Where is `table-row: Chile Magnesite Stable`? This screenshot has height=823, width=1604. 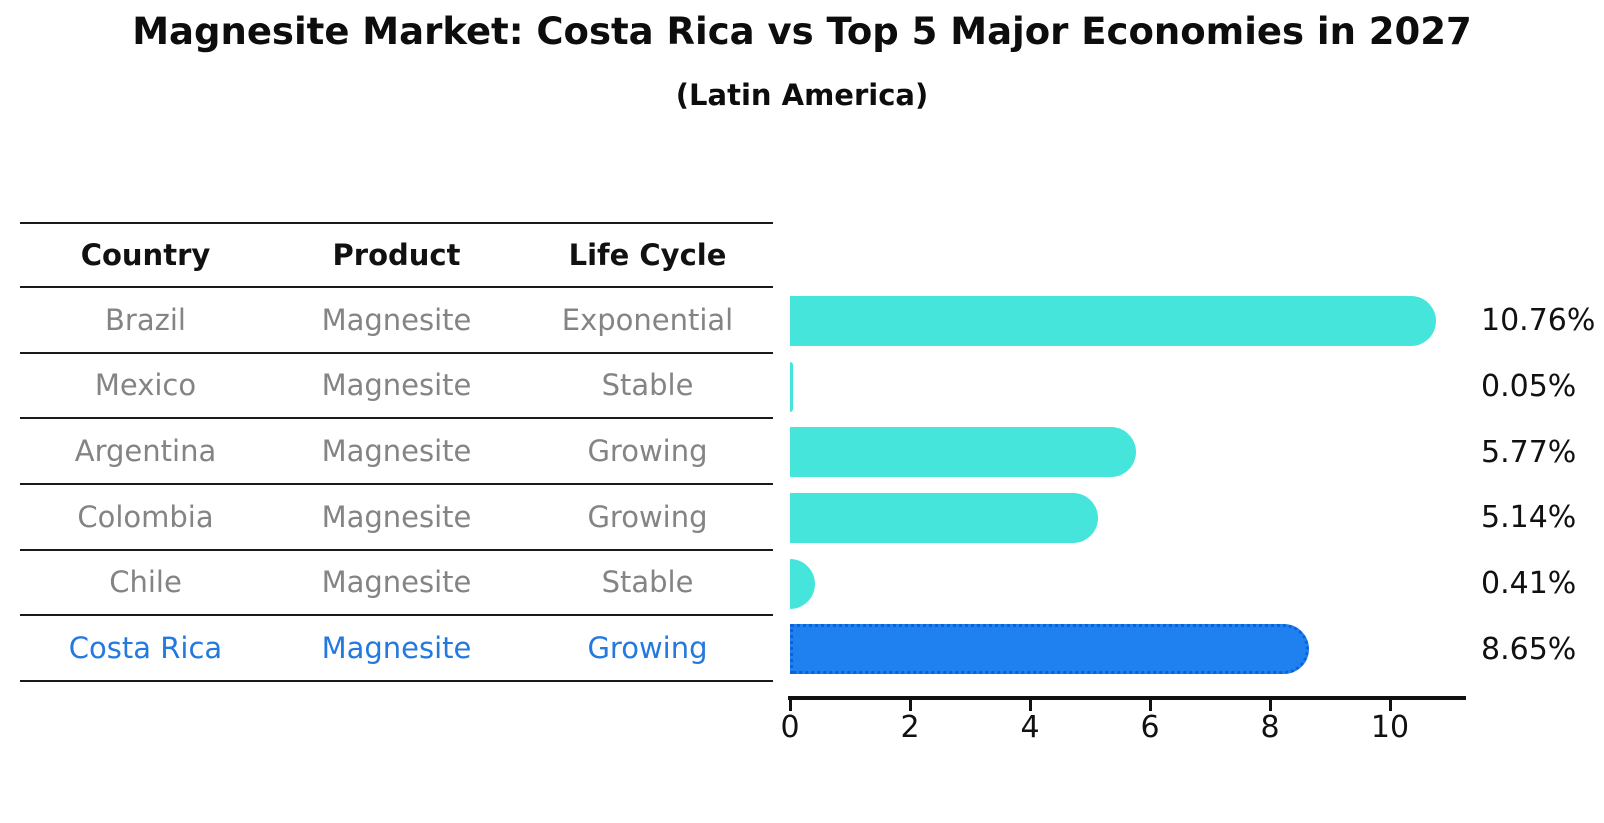 table-row: Chile Magnesite Stable is located at coordinates (396, 584).